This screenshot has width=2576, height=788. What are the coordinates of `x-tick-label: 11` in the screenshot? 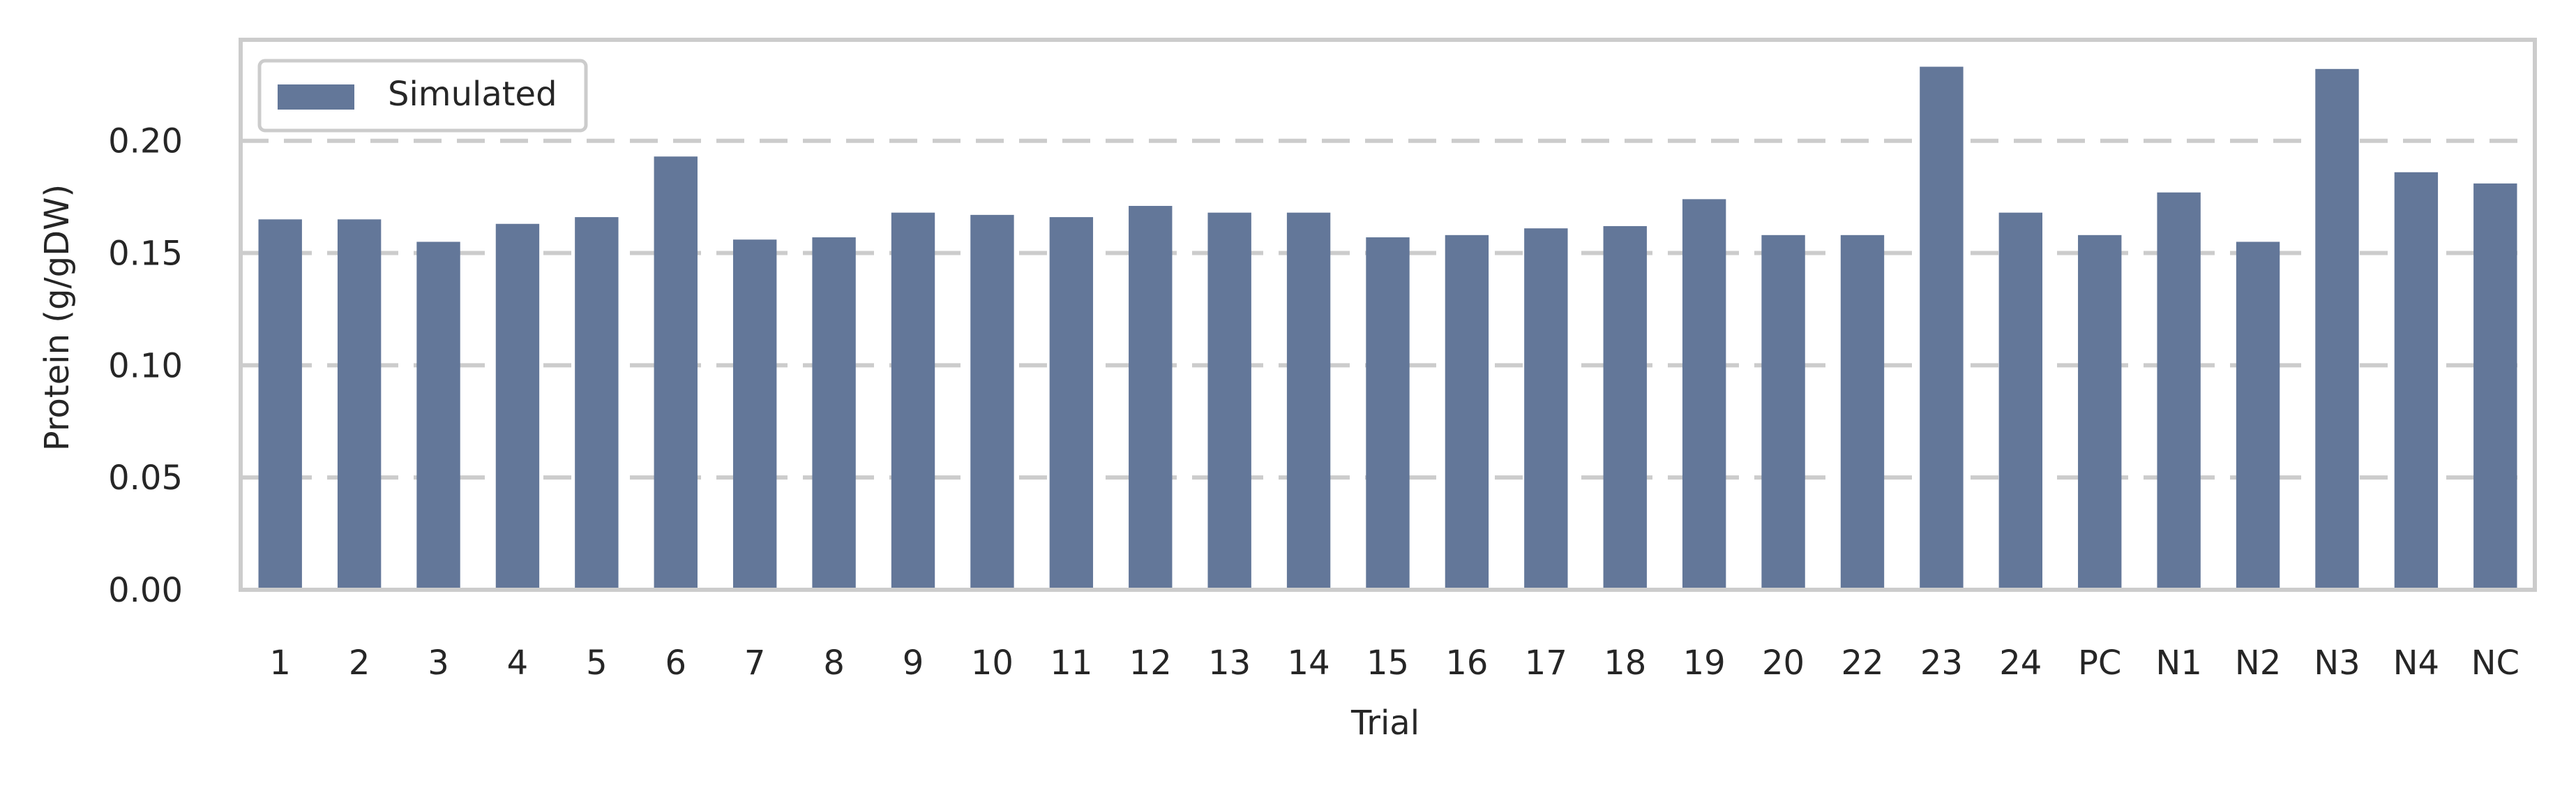 It's located at (1071, 663).